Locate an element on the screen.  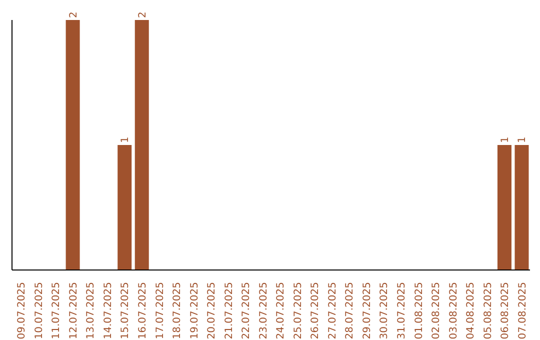
x-tick-label: 03.08.2025 is located at coordinates (454, 311).